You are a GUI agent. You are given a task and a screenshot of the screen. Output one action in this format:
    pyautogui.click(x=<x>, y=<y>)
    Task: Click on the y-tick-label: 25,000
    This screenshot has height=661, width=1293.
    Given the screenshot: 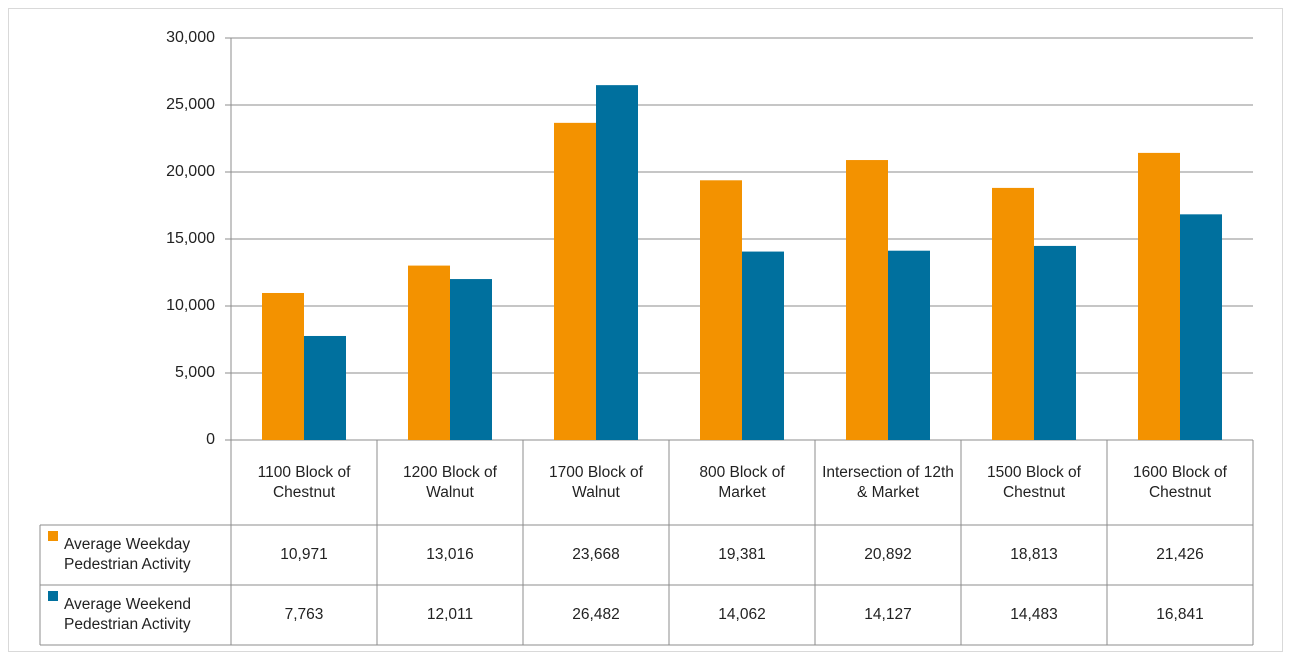 What is the action you would take?
    pyautogui.click(x=190, y=104)
    